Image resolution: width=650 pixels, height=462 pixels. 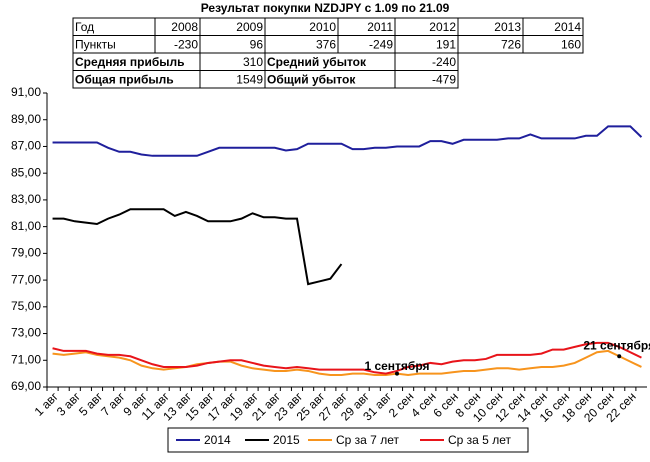 I want to click on table-text: 2012, so click(x=442, y=27).